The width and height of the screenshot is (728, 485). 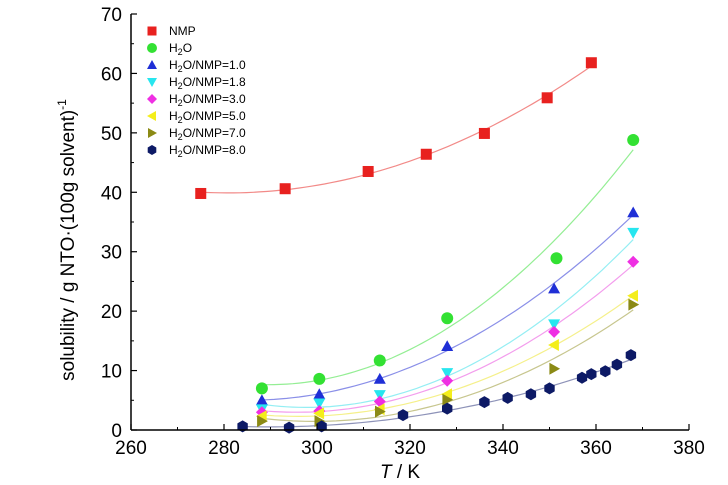 What do you see at coordinates (116, 431) in the screenshot?
I see `y-tick-label: 0` at bounding box center [116, 431].